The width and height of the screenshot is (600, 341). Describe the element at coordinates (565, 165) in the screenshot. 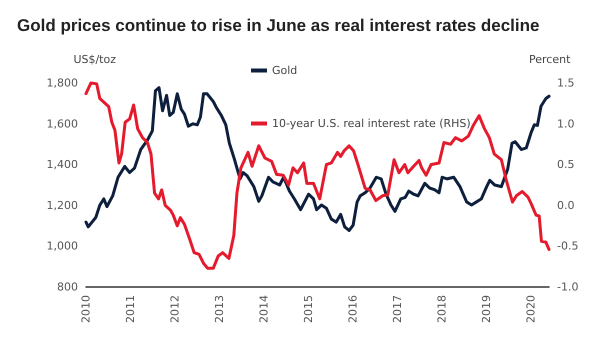

I see `y2-tick-label: 0.5` at that location.